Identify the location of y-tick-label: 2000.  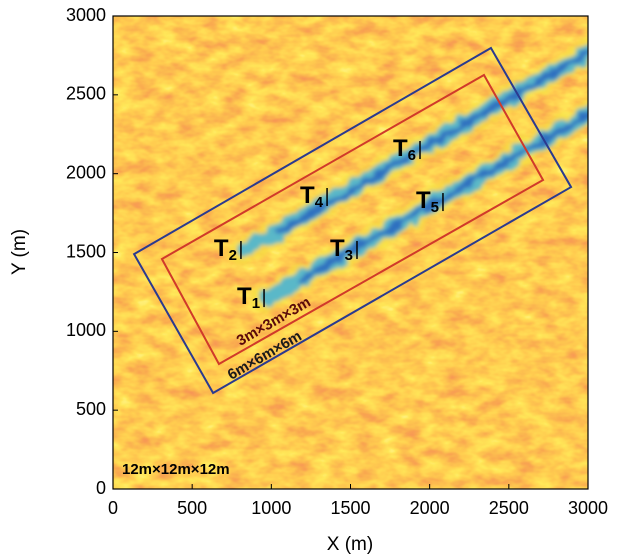
(86, 172).